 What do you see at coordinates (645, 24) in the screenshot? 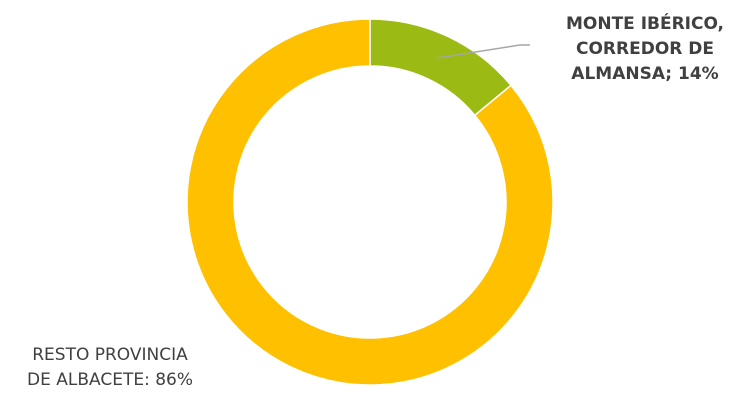
I see `data-label-line: MONTE IBÉRICO,` at bounding box center [645, 24].